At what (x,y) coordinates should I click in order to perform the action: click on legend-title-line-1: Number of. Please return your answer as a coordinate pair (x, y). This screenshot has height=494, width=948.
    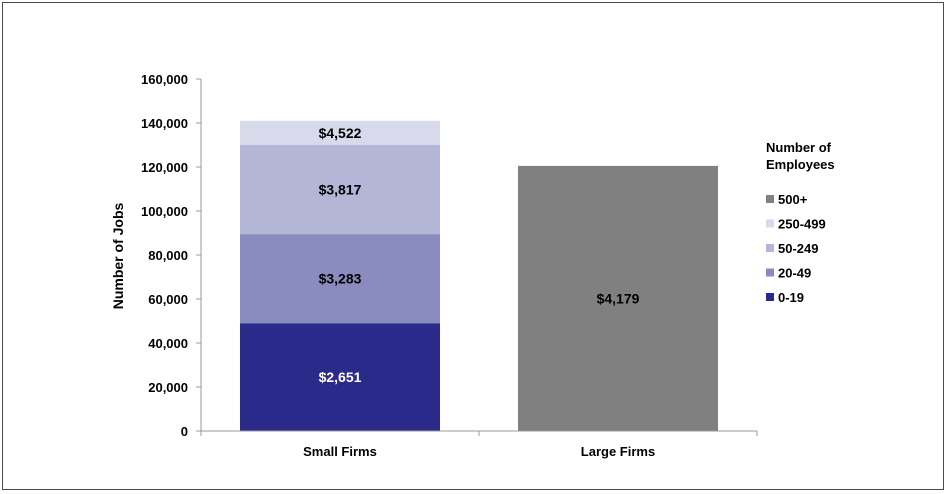
    Looking at the image, I should click on (799, 147).